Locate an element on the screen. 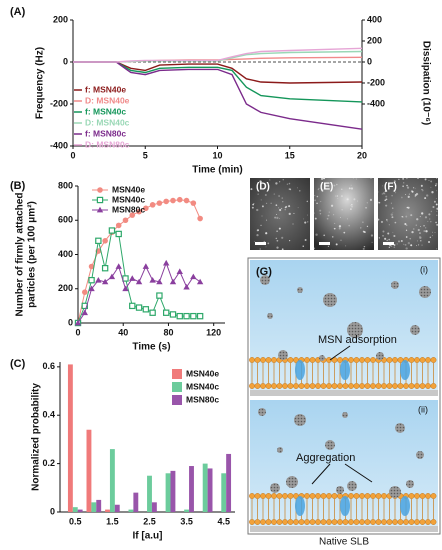 This screenshot has height=550, width=442. y2-tick-label: 0 is located at coordinates (369, 61).